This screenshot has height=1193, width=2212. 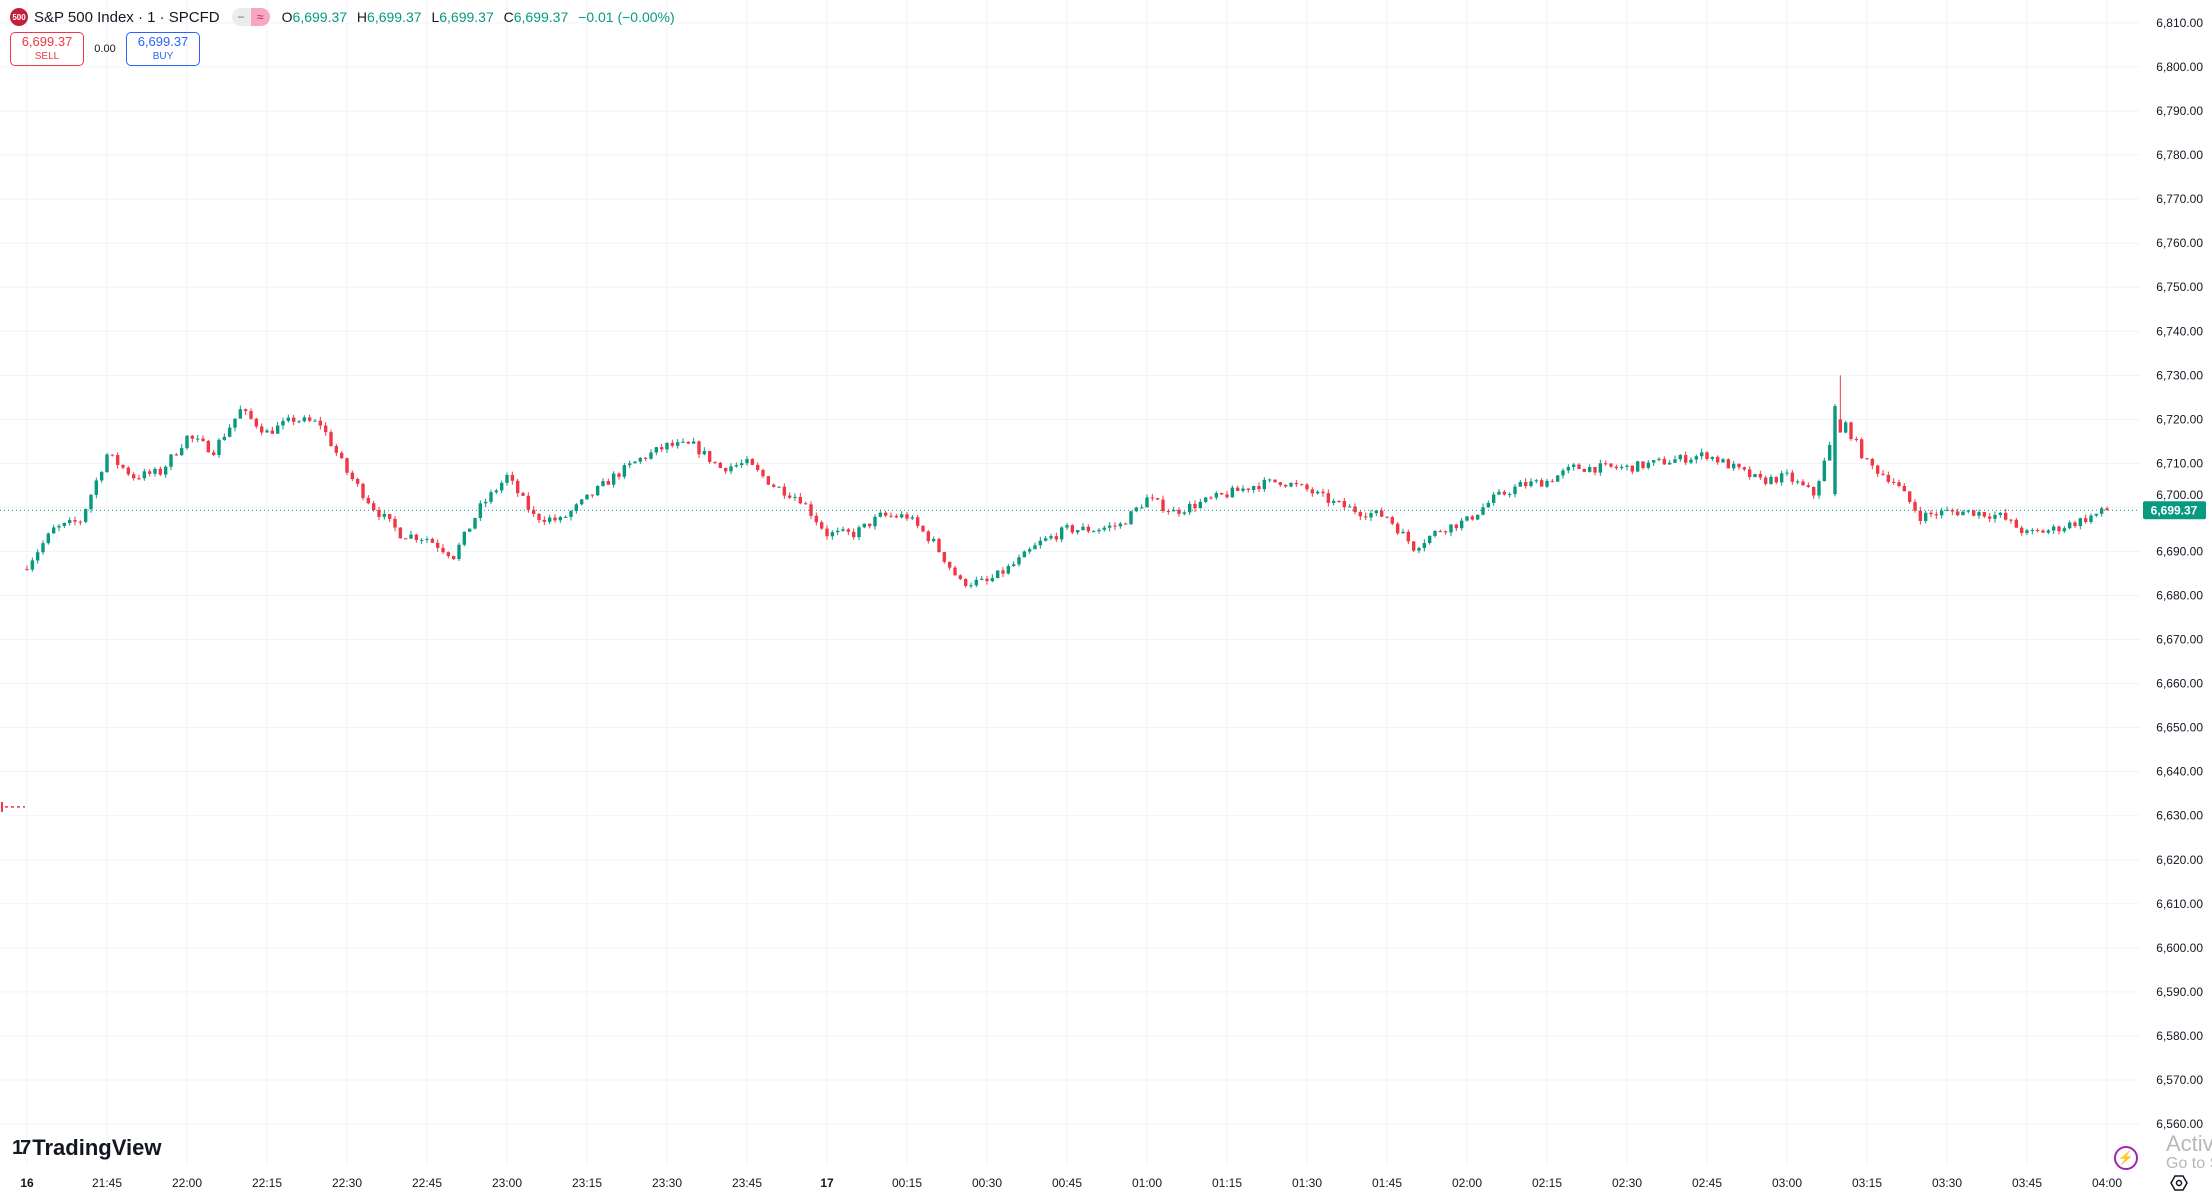 I want to click on price-tick-label: 6,750.00, so click(x=2179, y=287).